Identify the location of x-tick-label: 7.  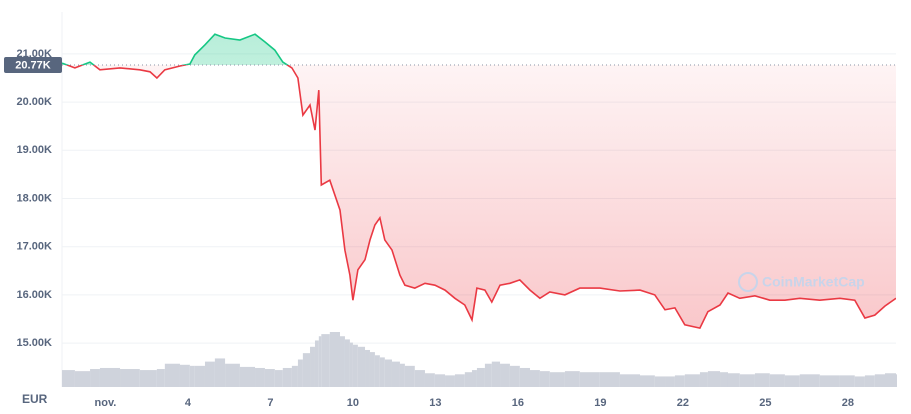
(270, 403).